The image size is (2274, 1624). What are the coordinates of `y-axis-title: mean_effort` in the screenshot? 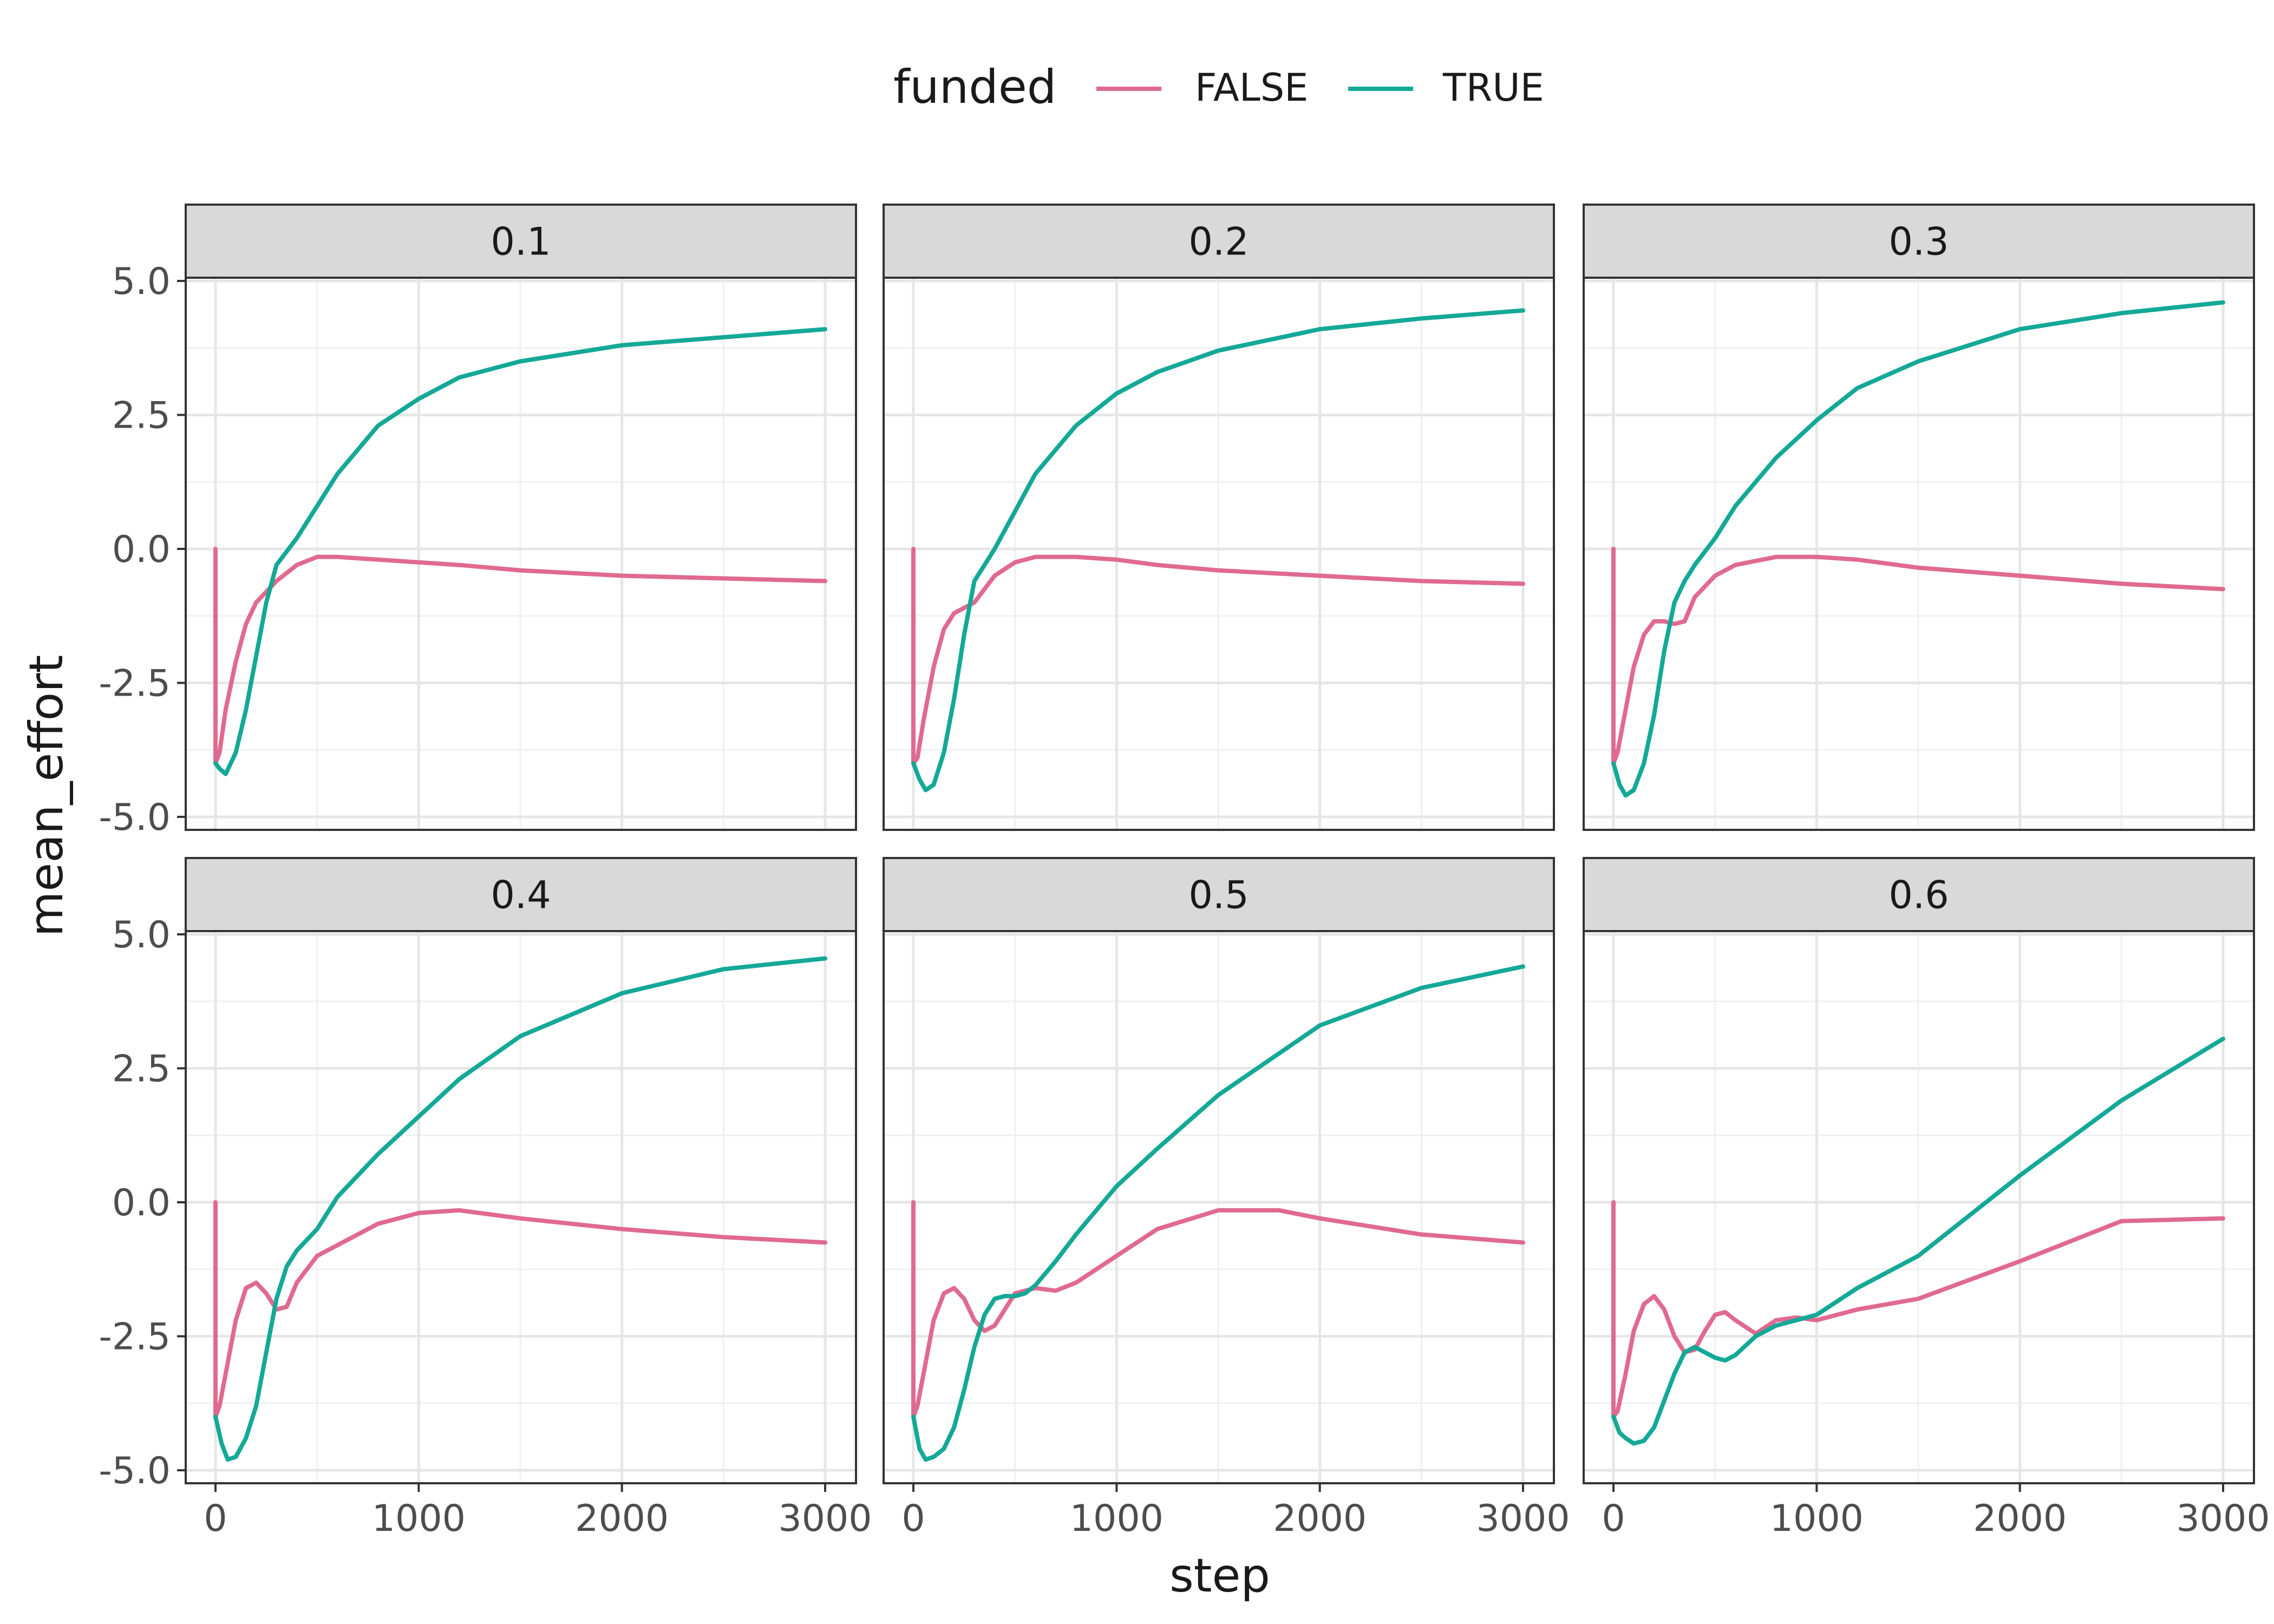 It's located at (47, 796).